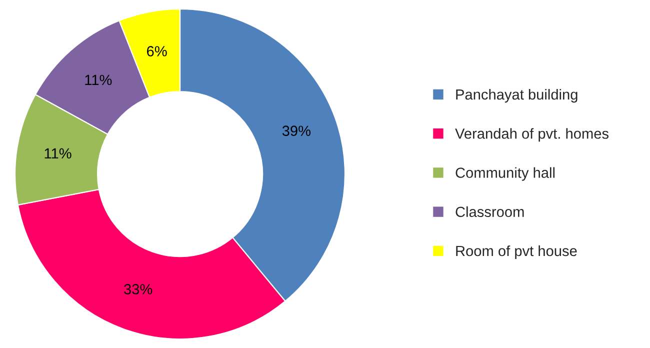  I want to click on legend-label: Community hall, so click(505, 174).